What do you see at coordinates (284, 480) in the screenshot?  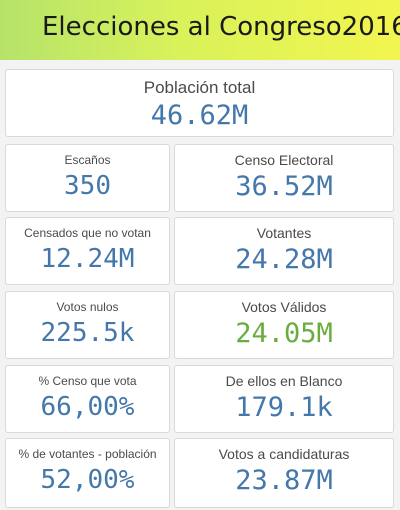 I see `kpi-value: 23.87M` at bounding box center [284, 480].